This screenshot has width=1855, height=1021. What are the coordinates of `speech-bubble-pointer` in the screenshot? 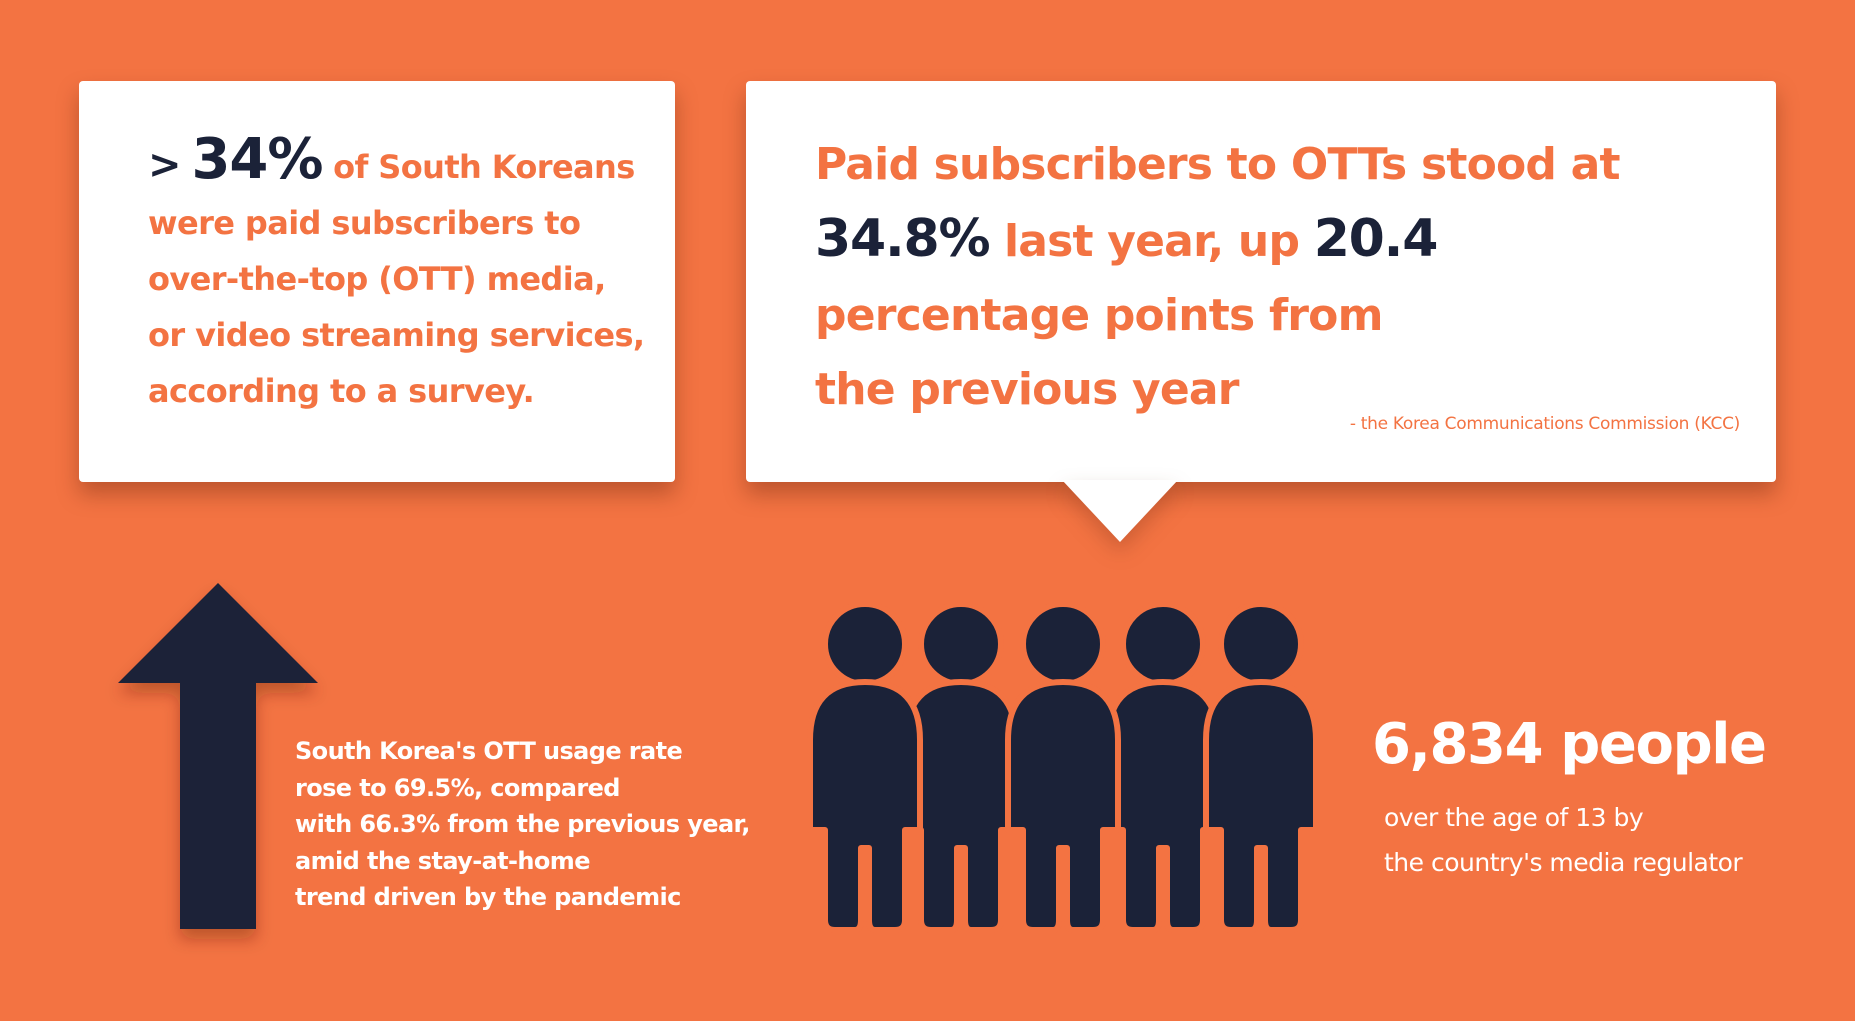 It's located at (1120, 511).